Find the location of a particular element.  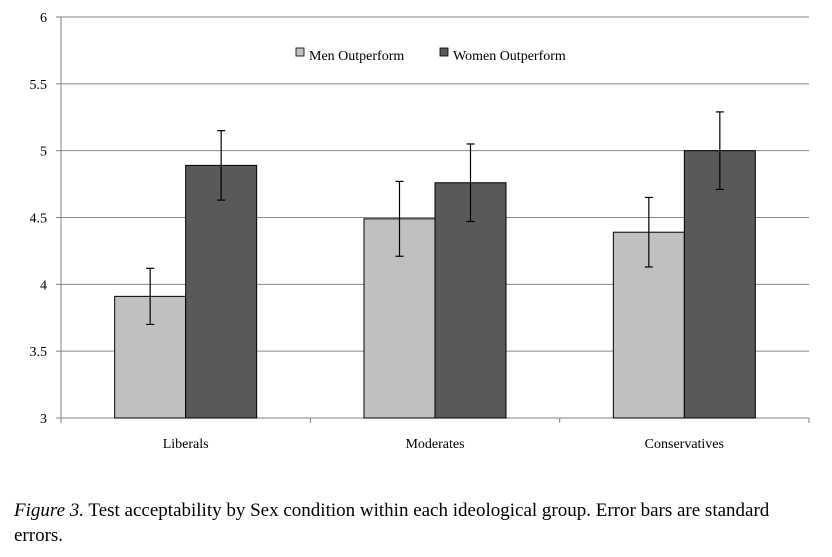

y-tick-label: 5 is located at coordinates (43, 152).